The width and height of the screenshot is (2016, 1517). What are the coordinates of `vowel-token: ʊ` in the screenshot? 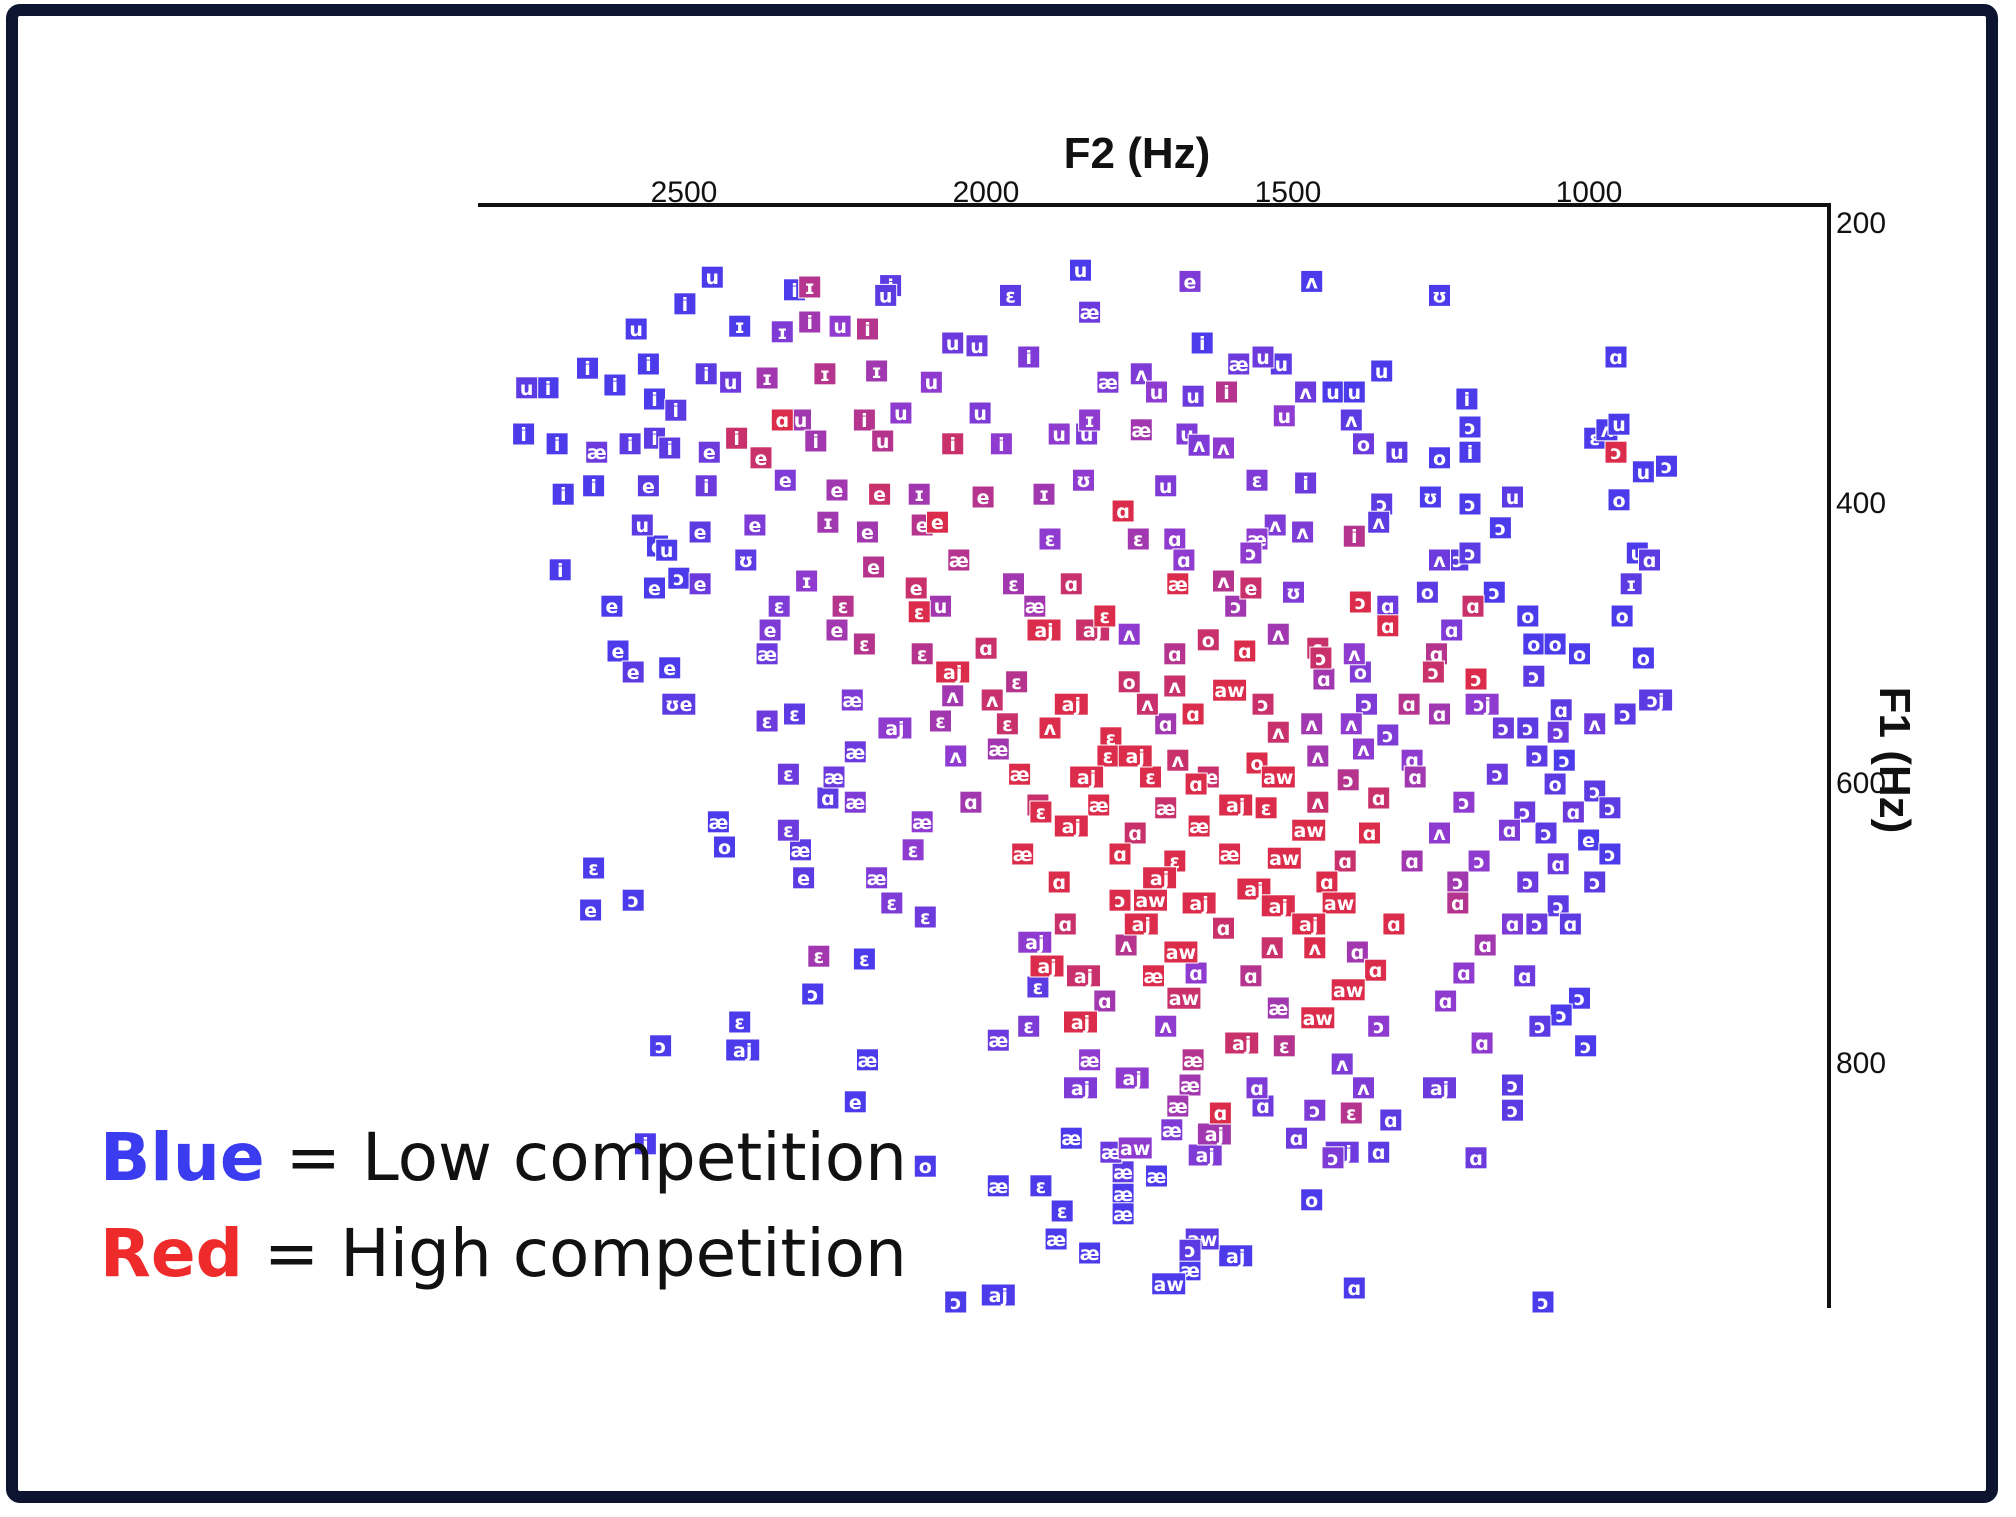 It's located at (1293, 592).